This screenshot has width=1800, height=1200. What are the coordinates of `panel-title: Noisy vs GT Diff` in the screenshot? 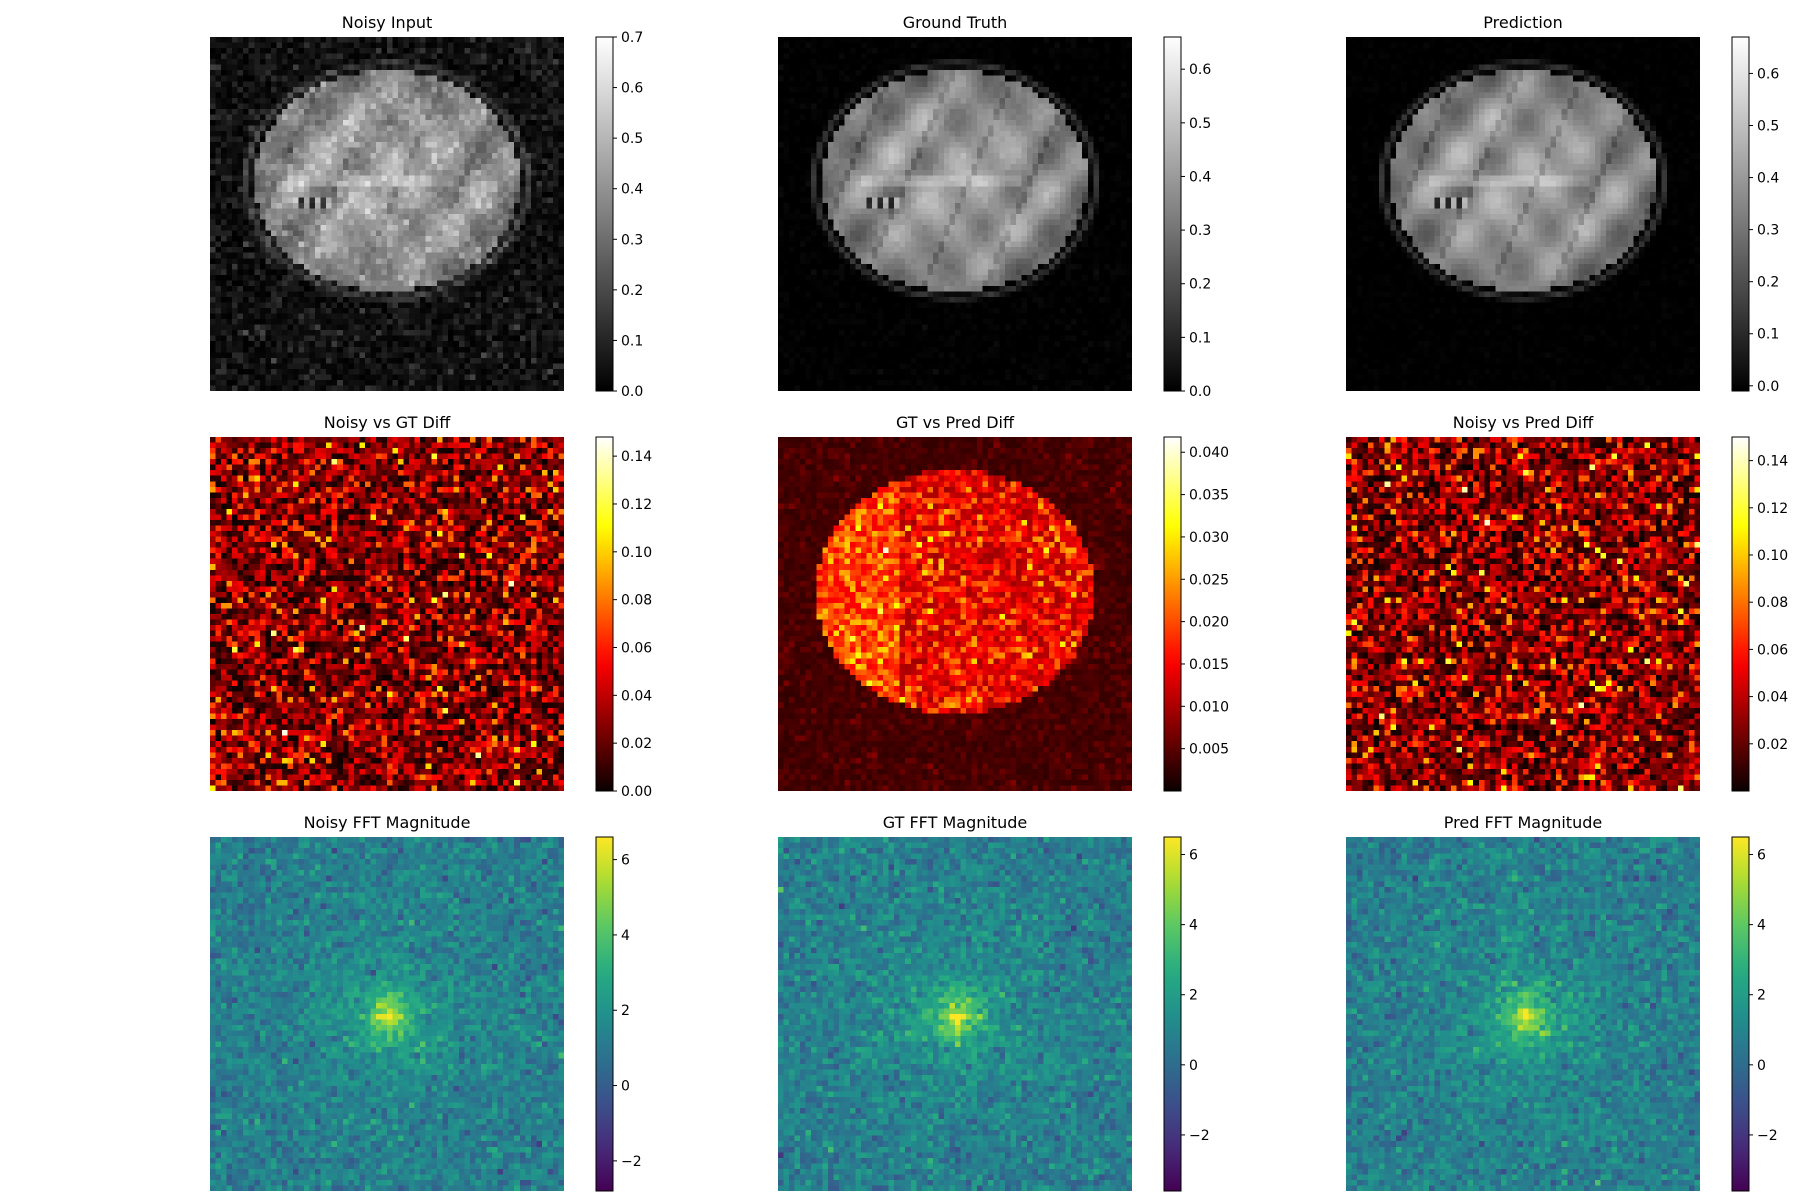 It's located at (387, 422).